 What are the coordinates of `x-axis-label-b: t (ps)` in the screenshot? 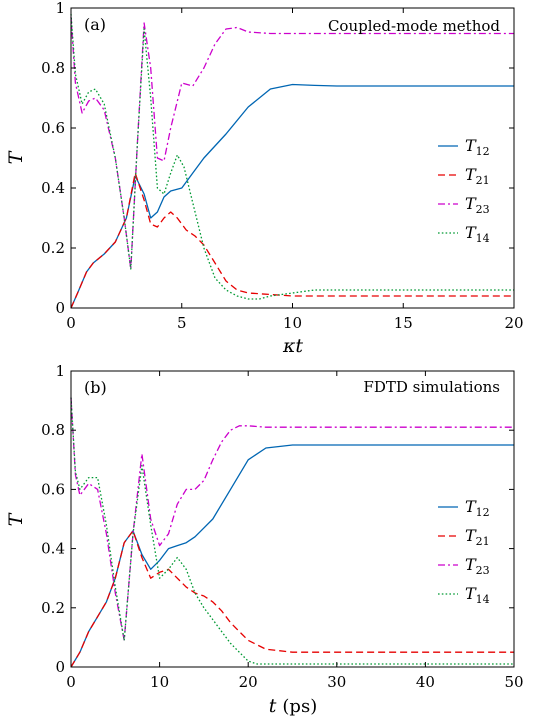 It's located at (293, 706).